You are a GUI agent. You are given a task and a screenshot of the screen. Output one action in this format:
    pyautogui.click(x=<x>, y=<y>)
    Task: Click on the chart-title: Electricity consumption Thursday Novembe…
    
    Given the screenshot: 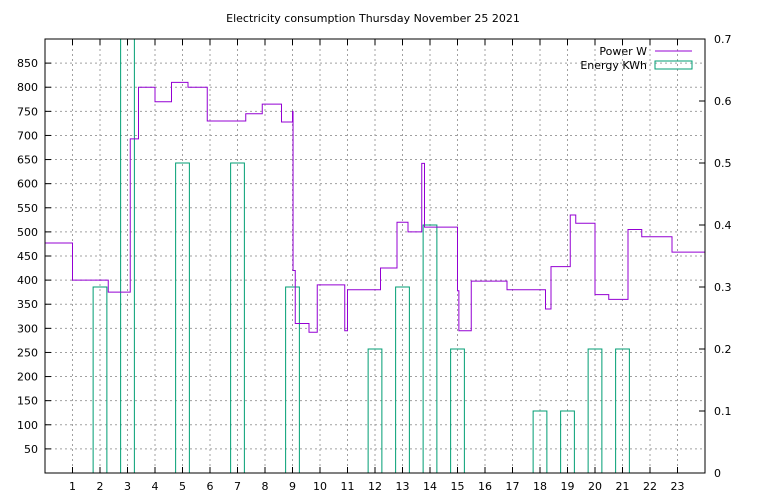 What is the action you would take?
    pyautogui.click(x=373, y=18)
    